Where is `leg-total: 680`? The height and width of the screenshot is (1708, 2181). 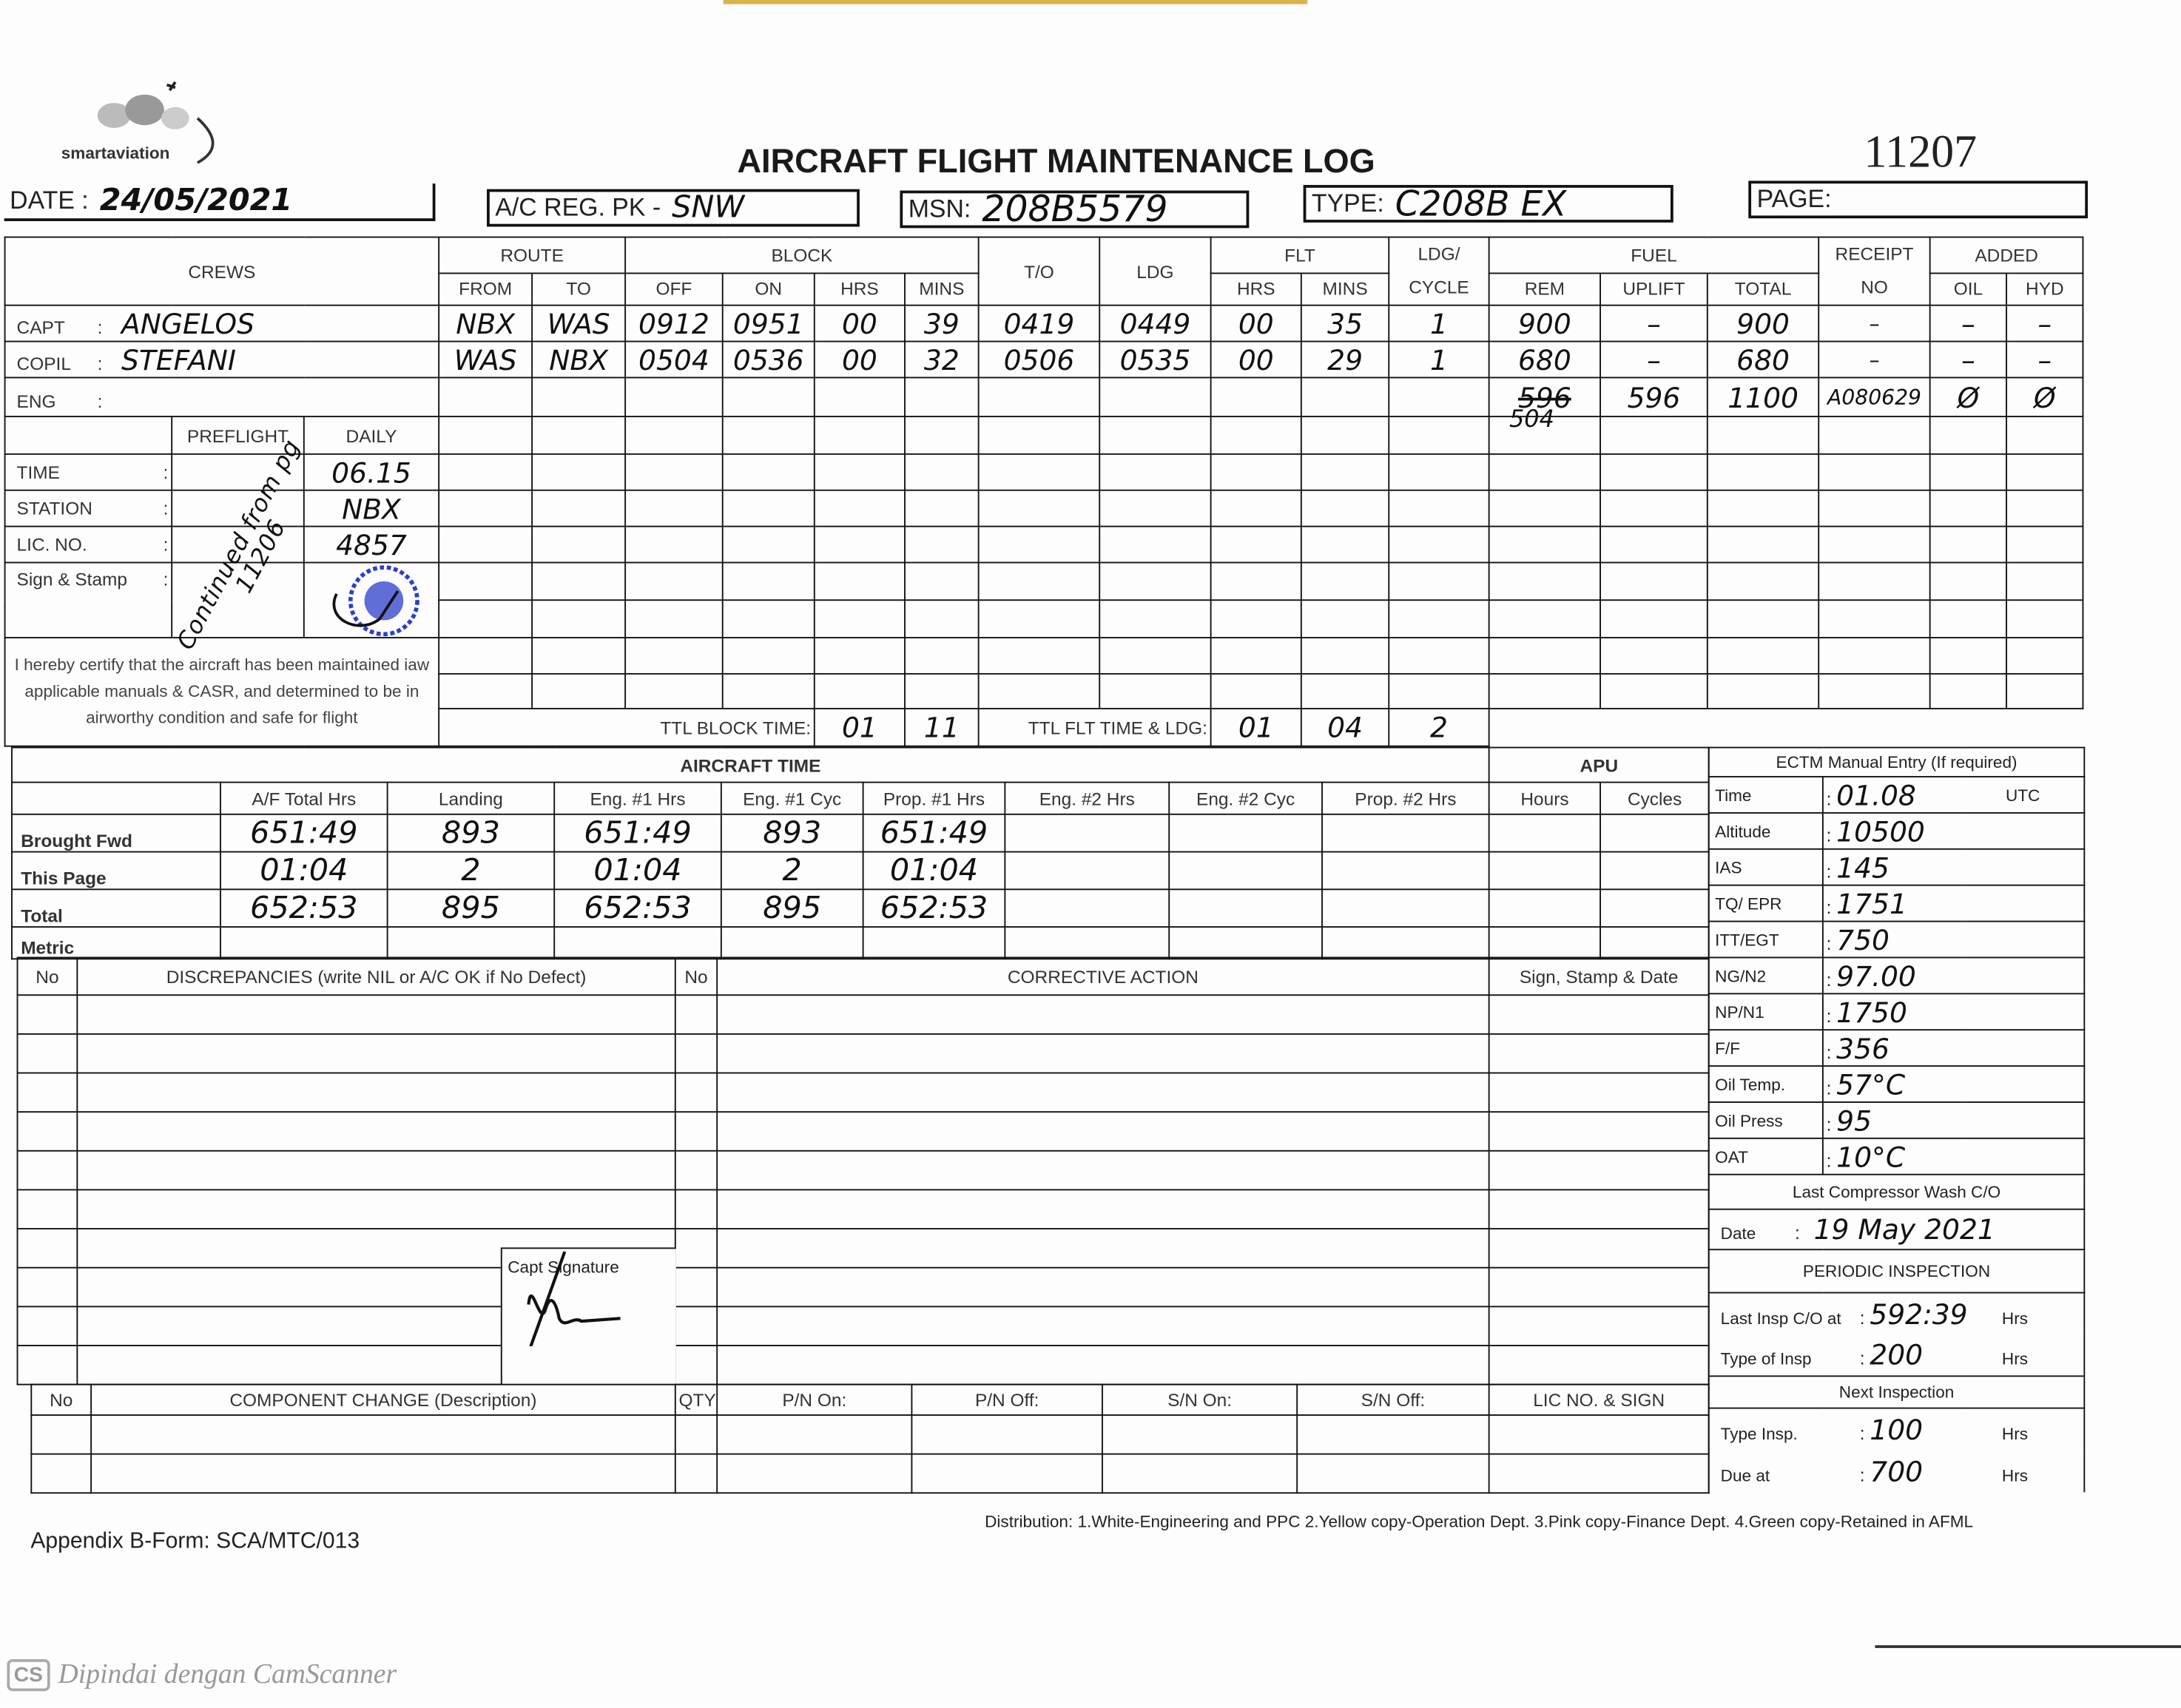
leg-total: 680 is located at coordinates (1763, 359).